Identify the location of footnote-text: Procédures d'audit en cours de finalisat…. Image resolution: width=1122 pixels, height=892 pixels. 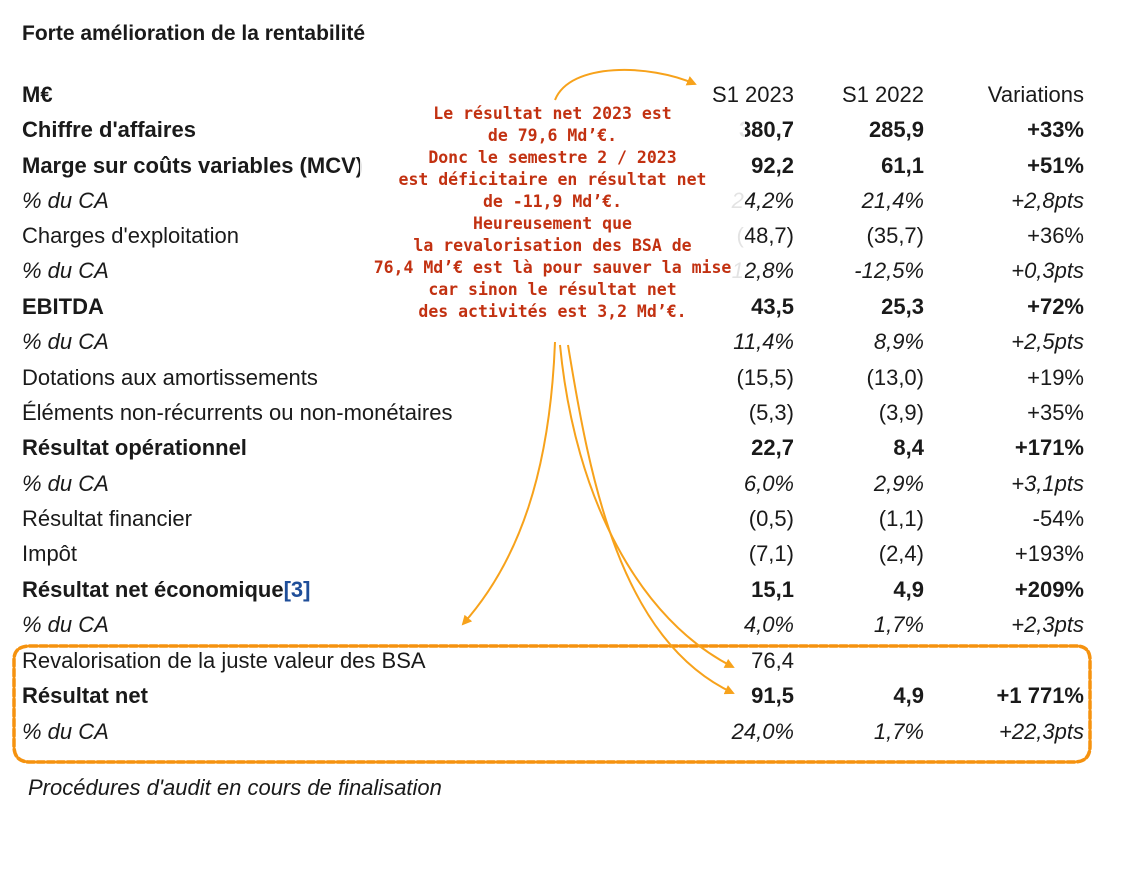
(235, 787).